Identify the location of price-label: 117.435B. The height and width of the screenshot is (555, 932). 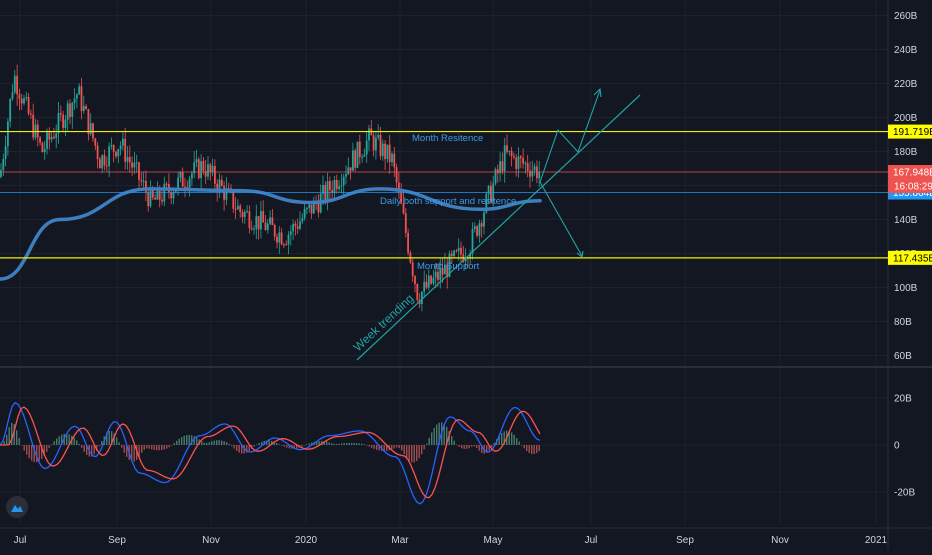
(912, 258).